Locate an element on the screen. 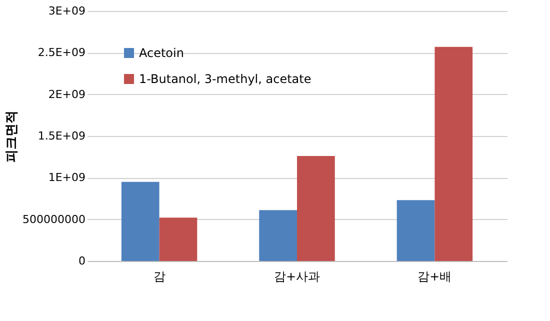 This screenshot has height=321, width=550. y-tick-label: 2.5E+09 is located at coordinates (62, 53).